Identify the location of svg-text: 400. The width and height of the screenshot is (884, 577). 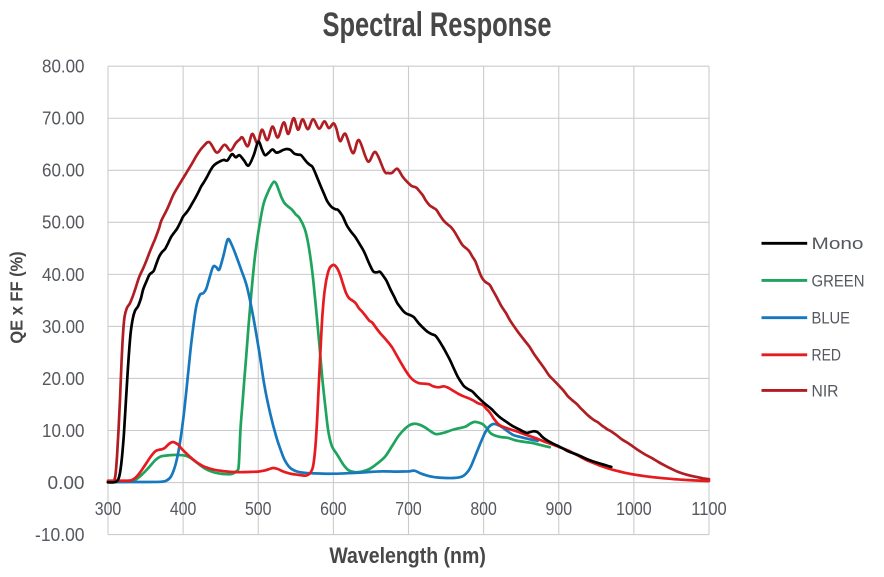
(183, 509).